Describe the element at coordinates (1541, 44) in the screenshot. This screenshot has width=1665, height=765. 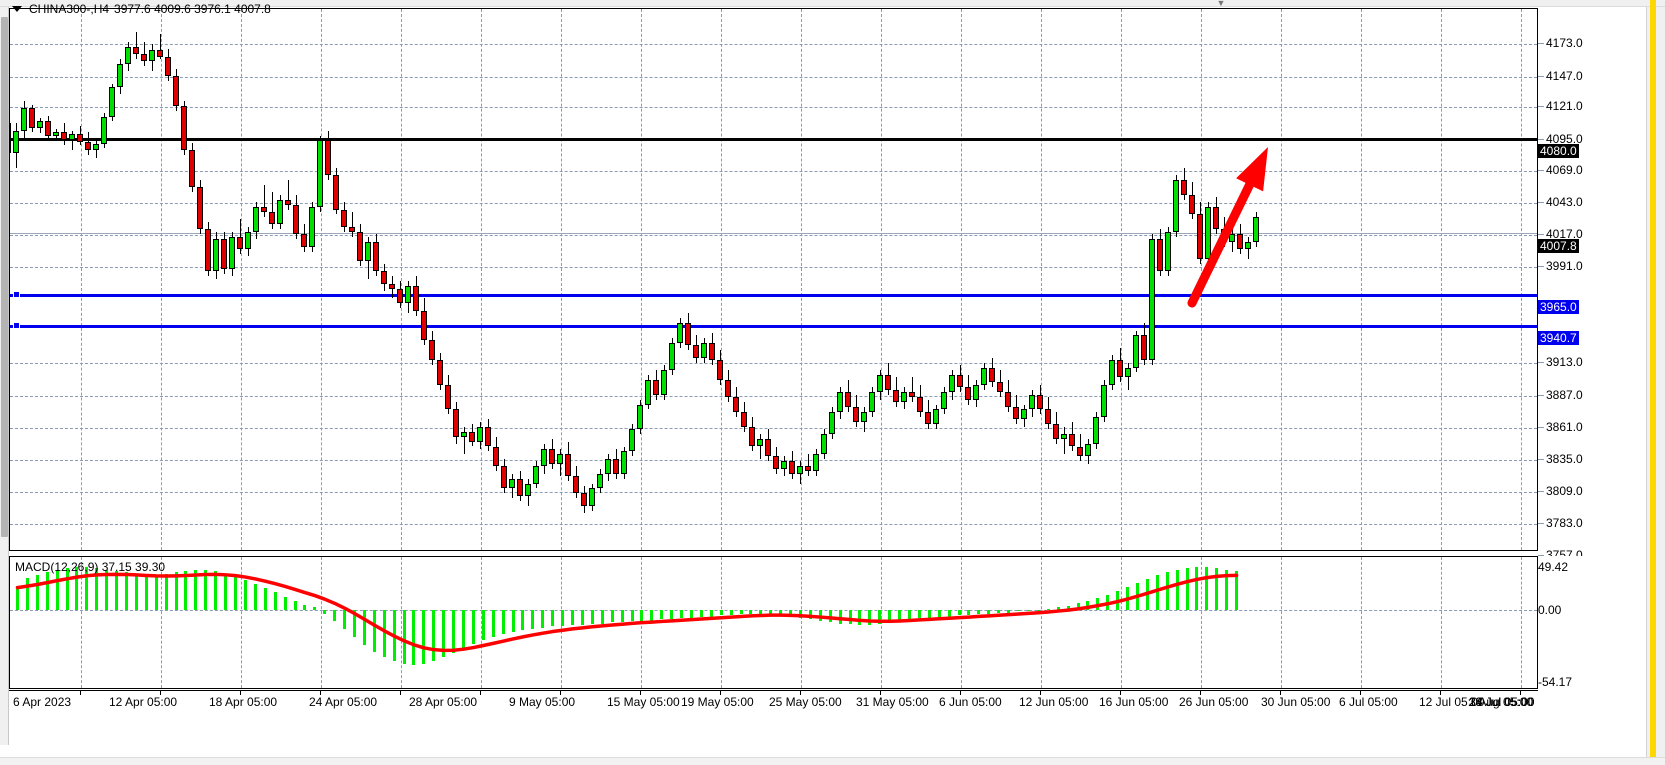
I see `tick-dash` at that location.